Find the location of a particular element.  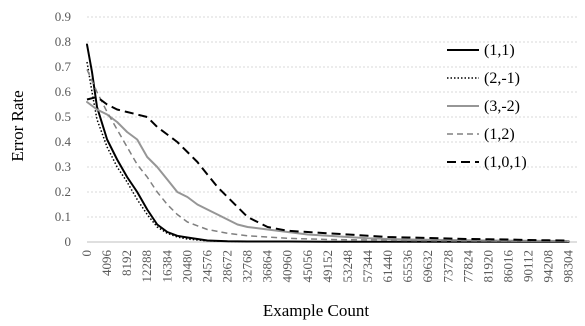

y-axis-title: Error Rate is located at coordinates (17, 125).